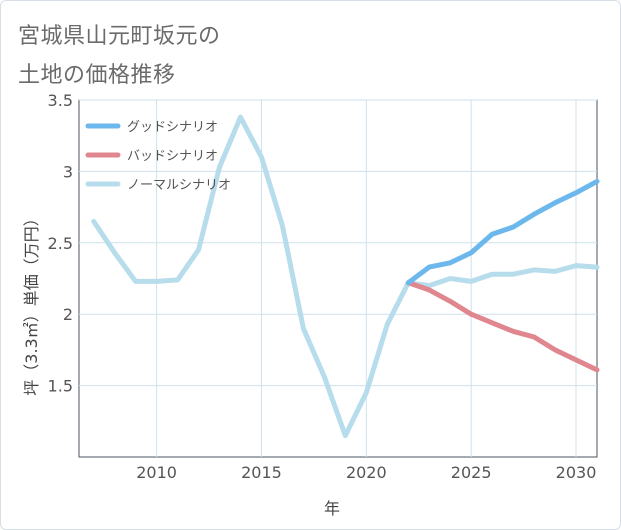 The width and height of the screenshot is (621, 530). Describe the element at coordinates (332, 508) in the screenshot. I see `x-axis-label: 年` at that location.